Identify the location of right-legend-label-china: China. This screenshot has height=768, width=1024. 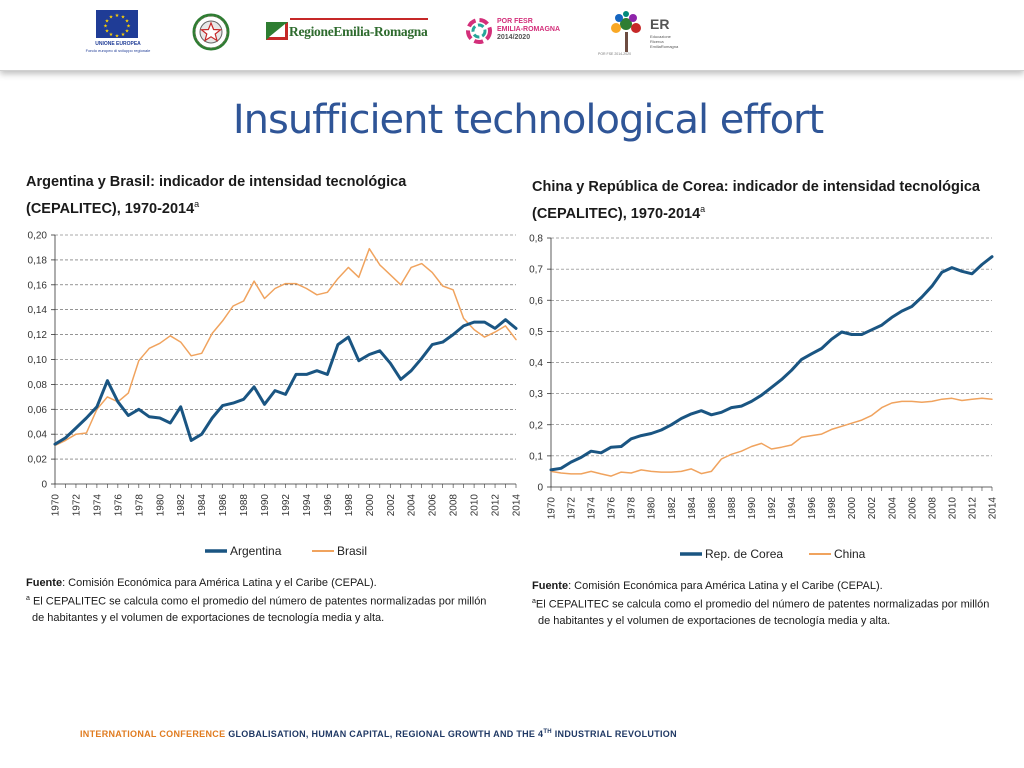
(850, 554).